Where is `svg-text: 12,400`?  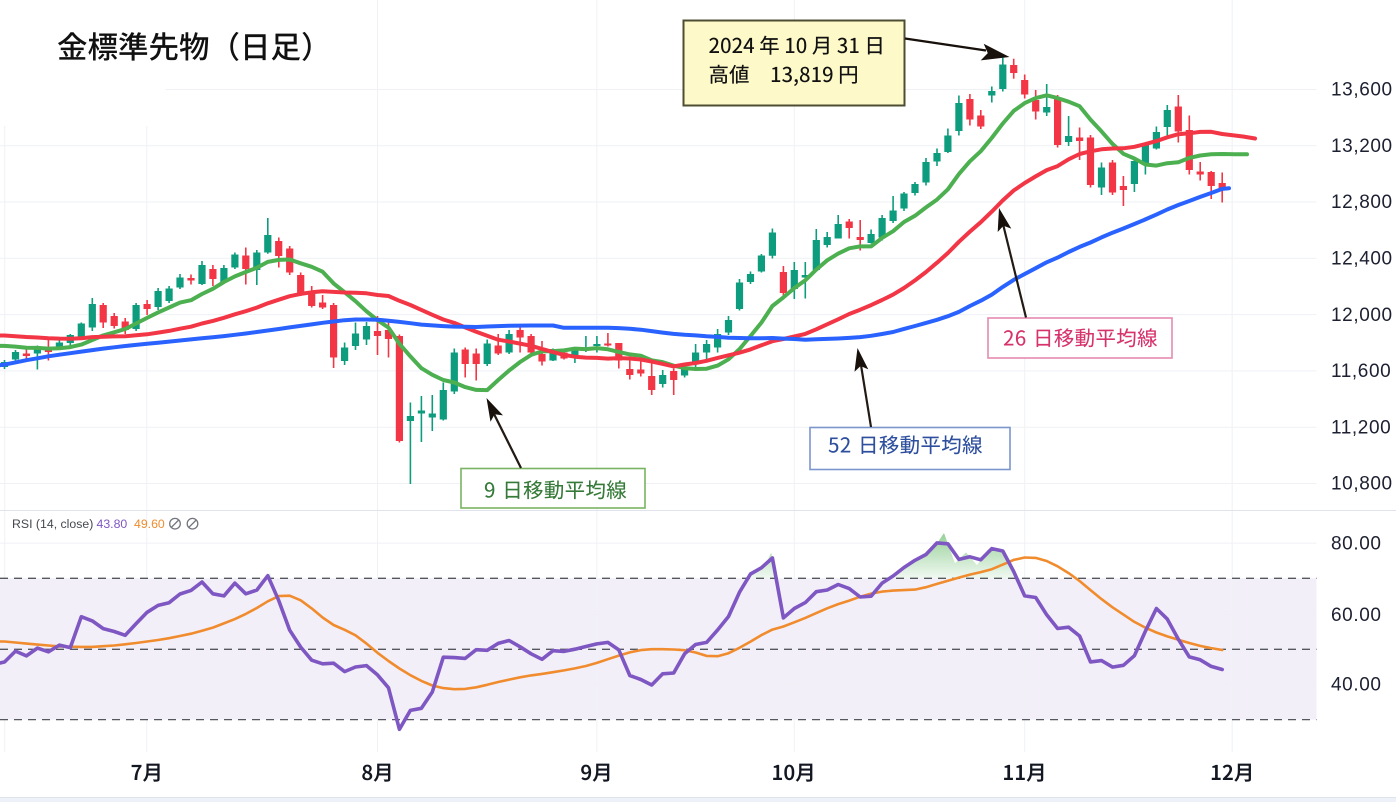
svg-text: 12,400 is located at coordinates (1362, 259).